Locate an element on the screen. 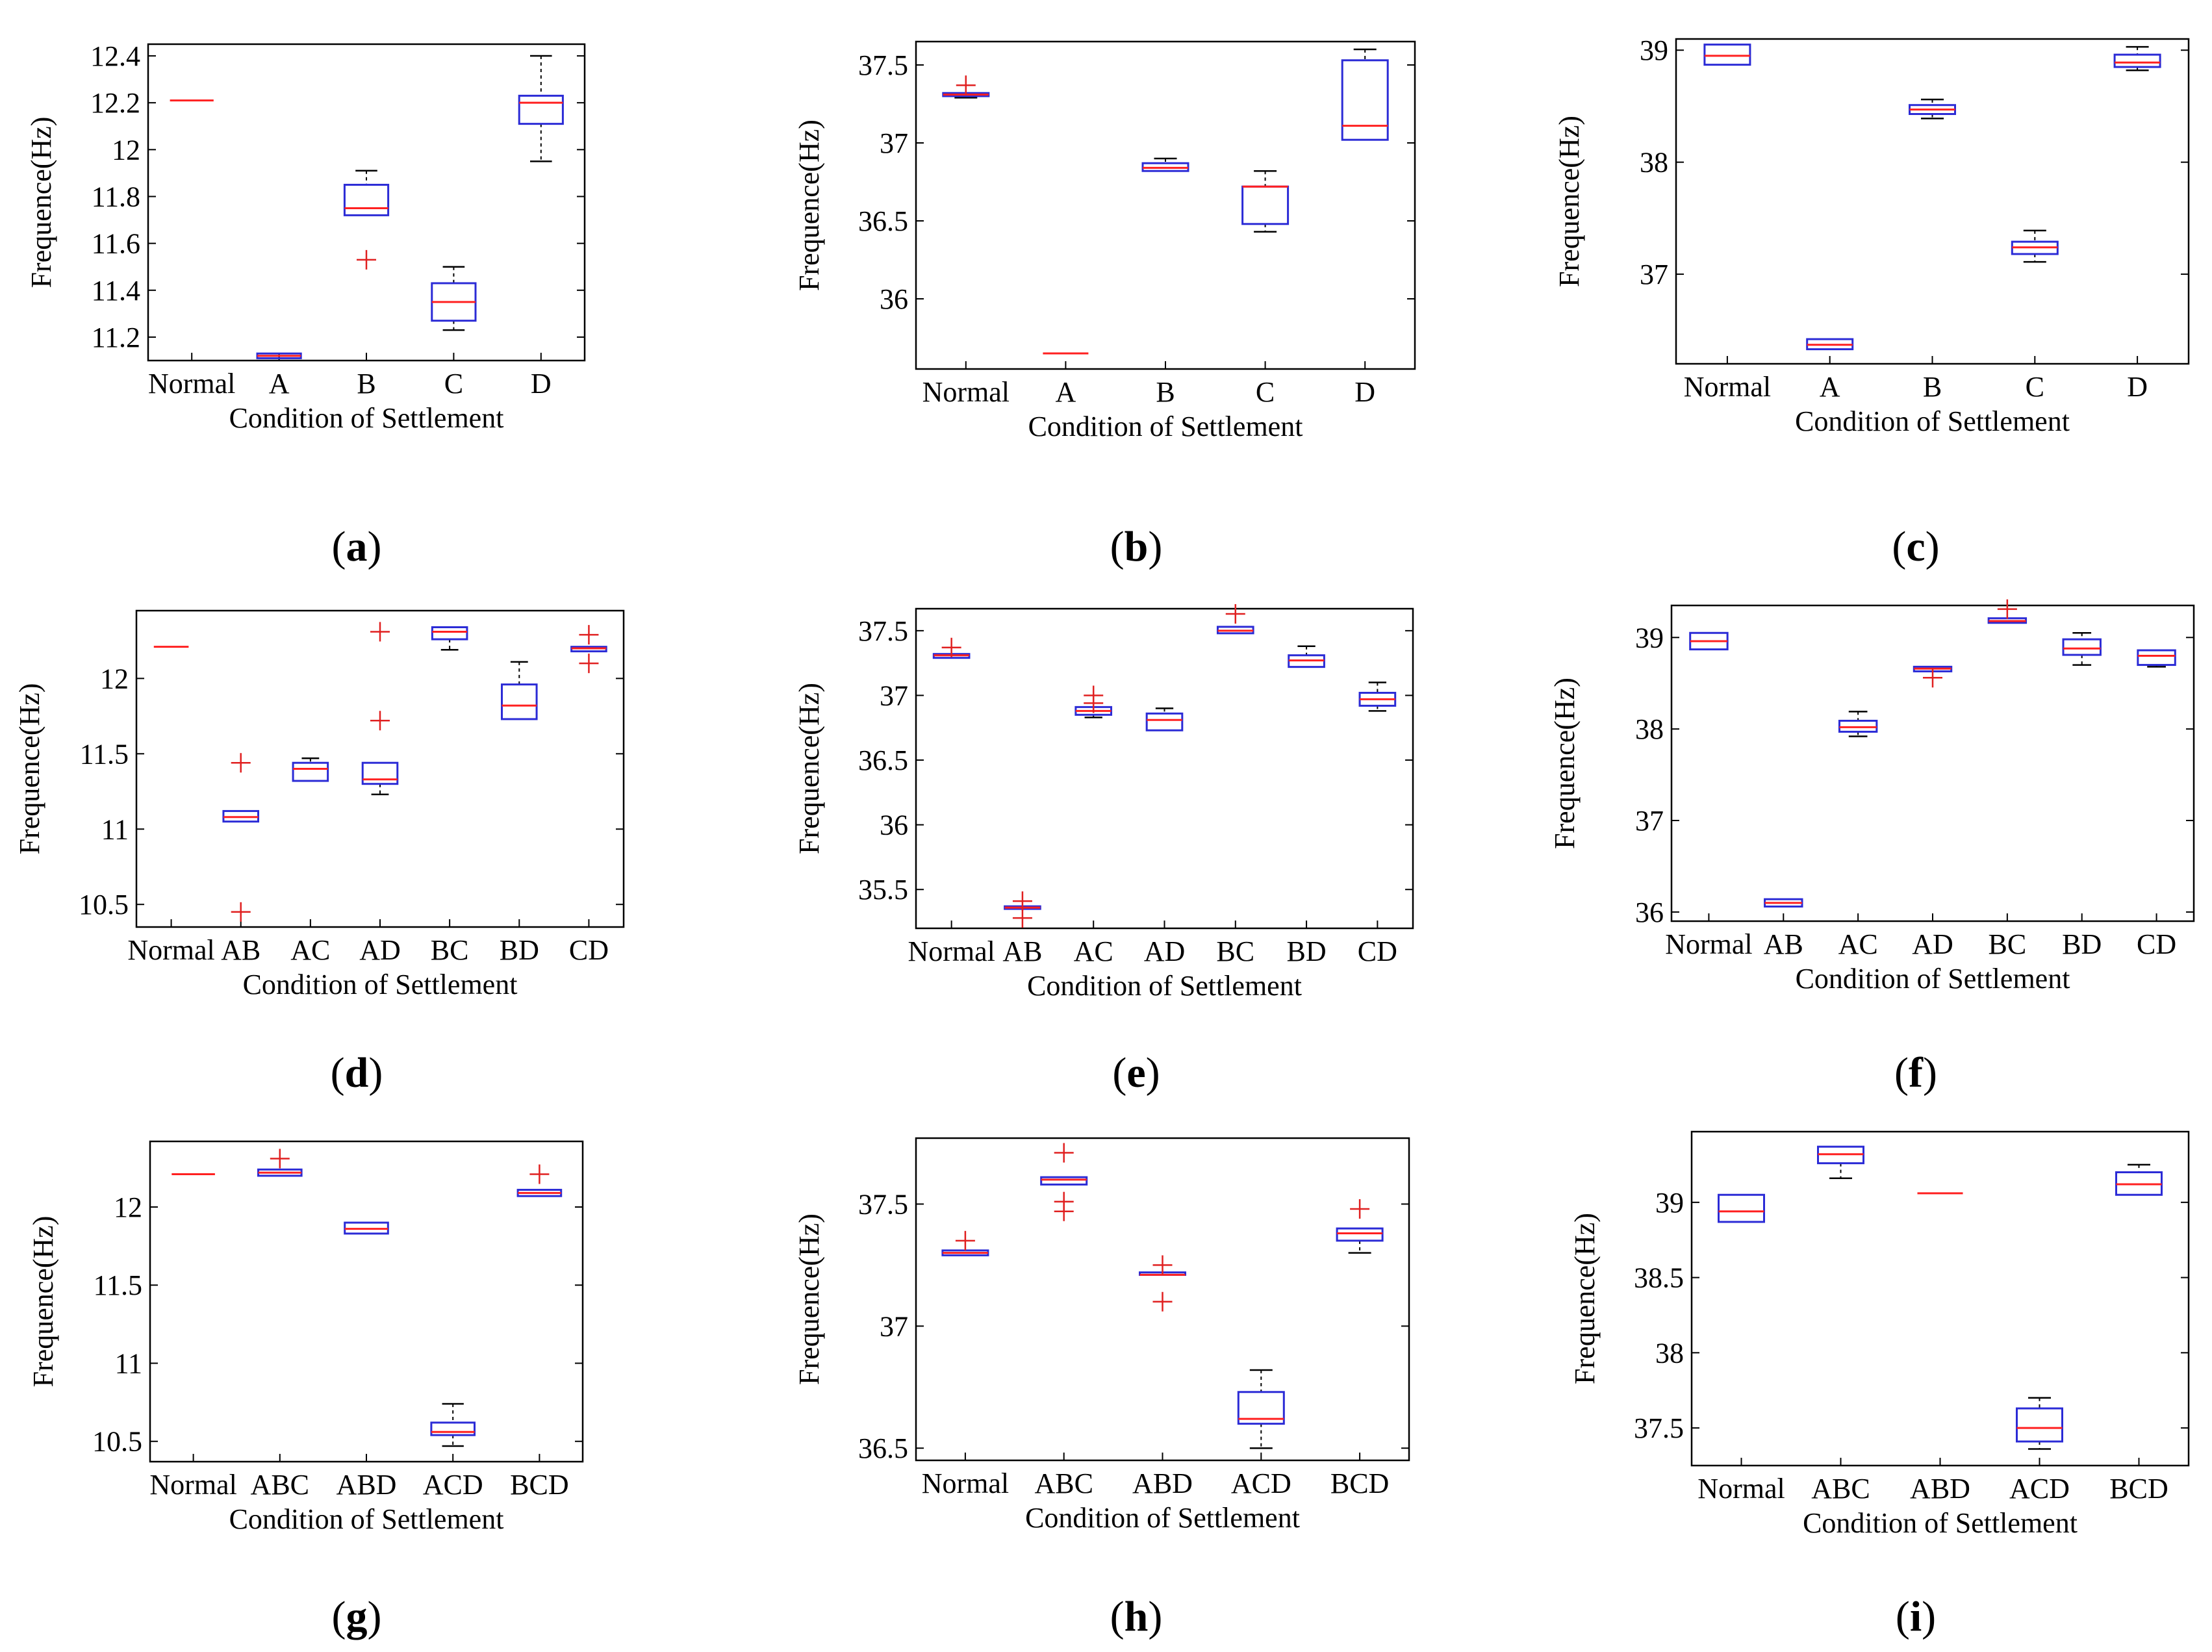  box-AC is located at coordinates (310, 770).